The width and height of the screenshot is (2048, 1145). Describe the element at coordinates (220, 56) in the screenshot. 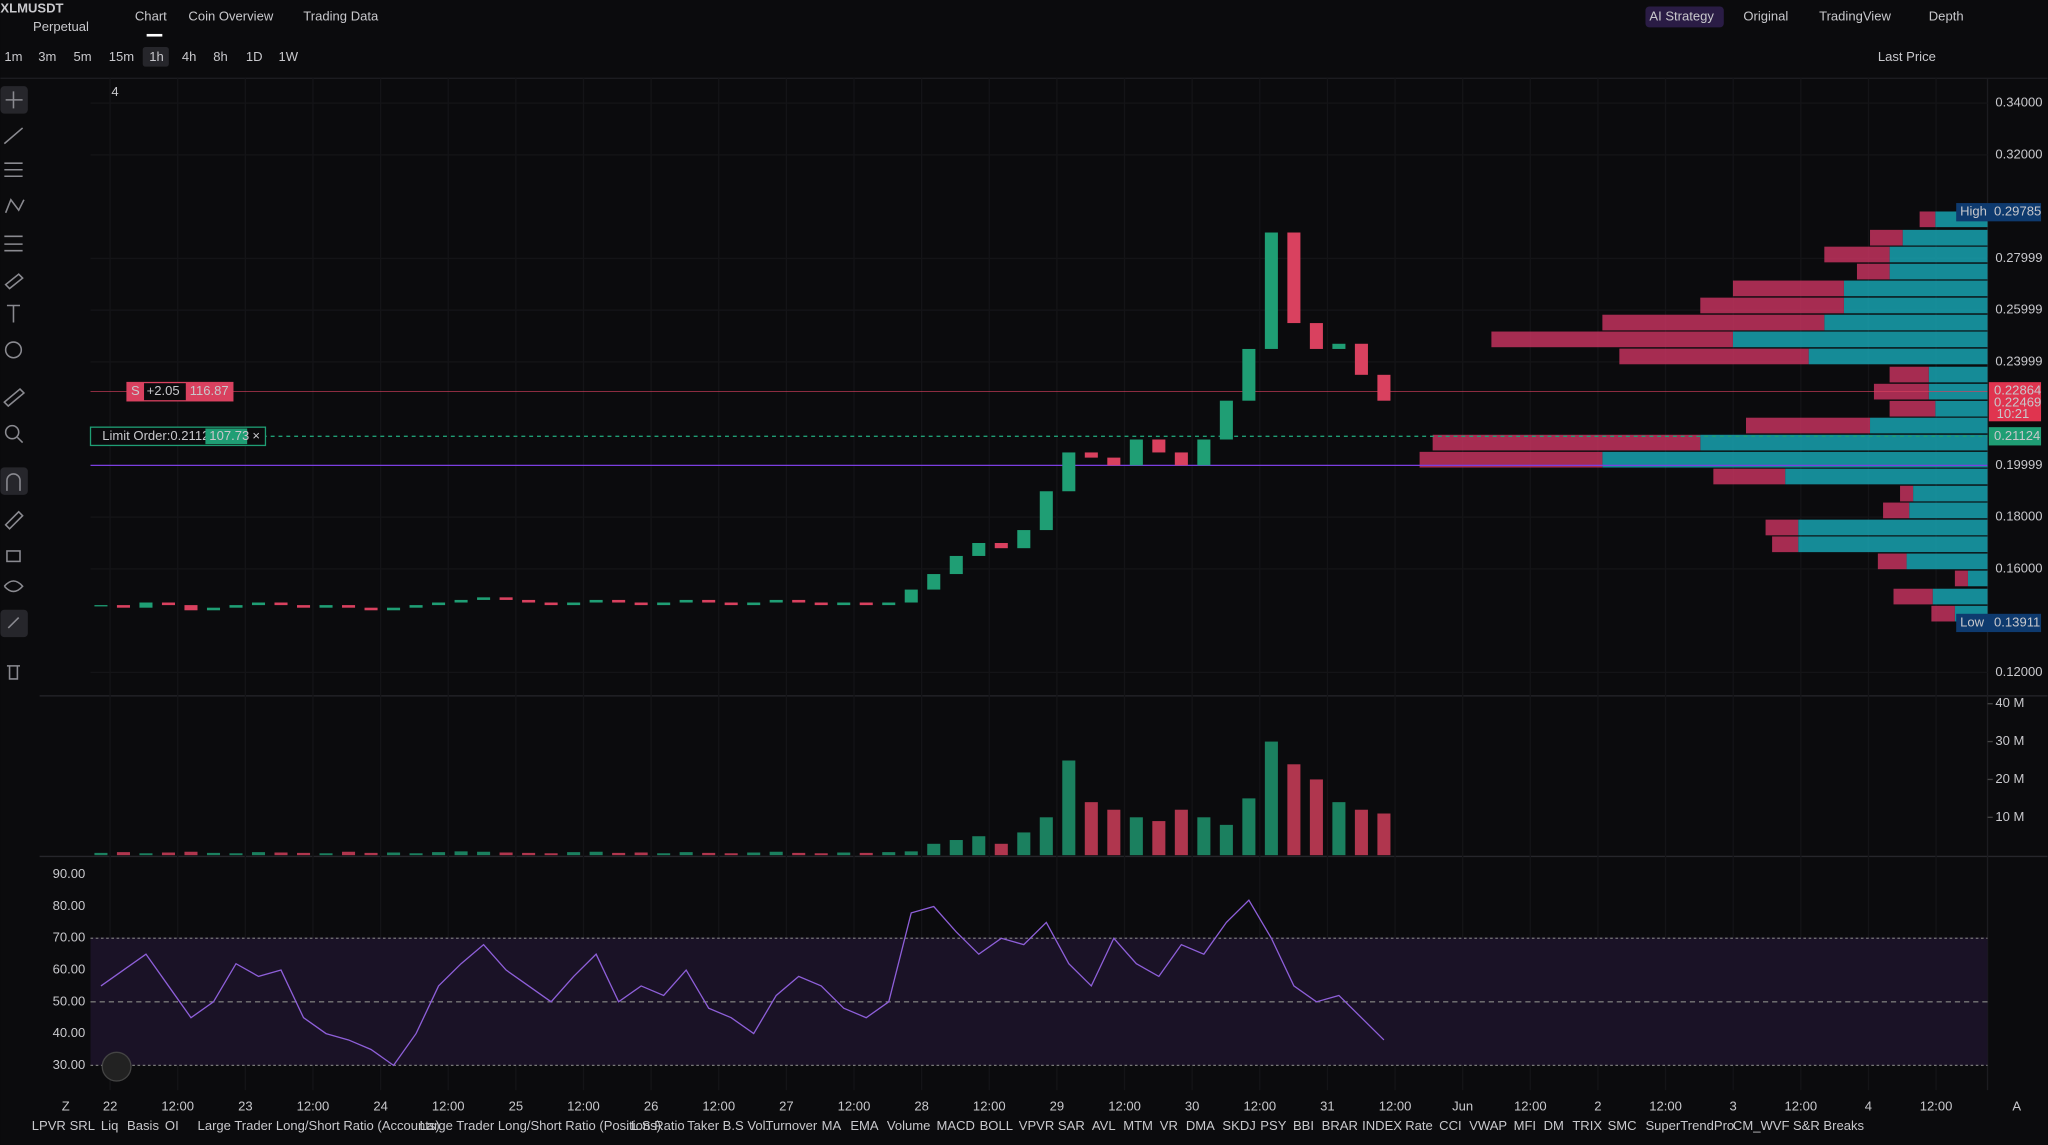

I see `timeframe: 8h` at that location.